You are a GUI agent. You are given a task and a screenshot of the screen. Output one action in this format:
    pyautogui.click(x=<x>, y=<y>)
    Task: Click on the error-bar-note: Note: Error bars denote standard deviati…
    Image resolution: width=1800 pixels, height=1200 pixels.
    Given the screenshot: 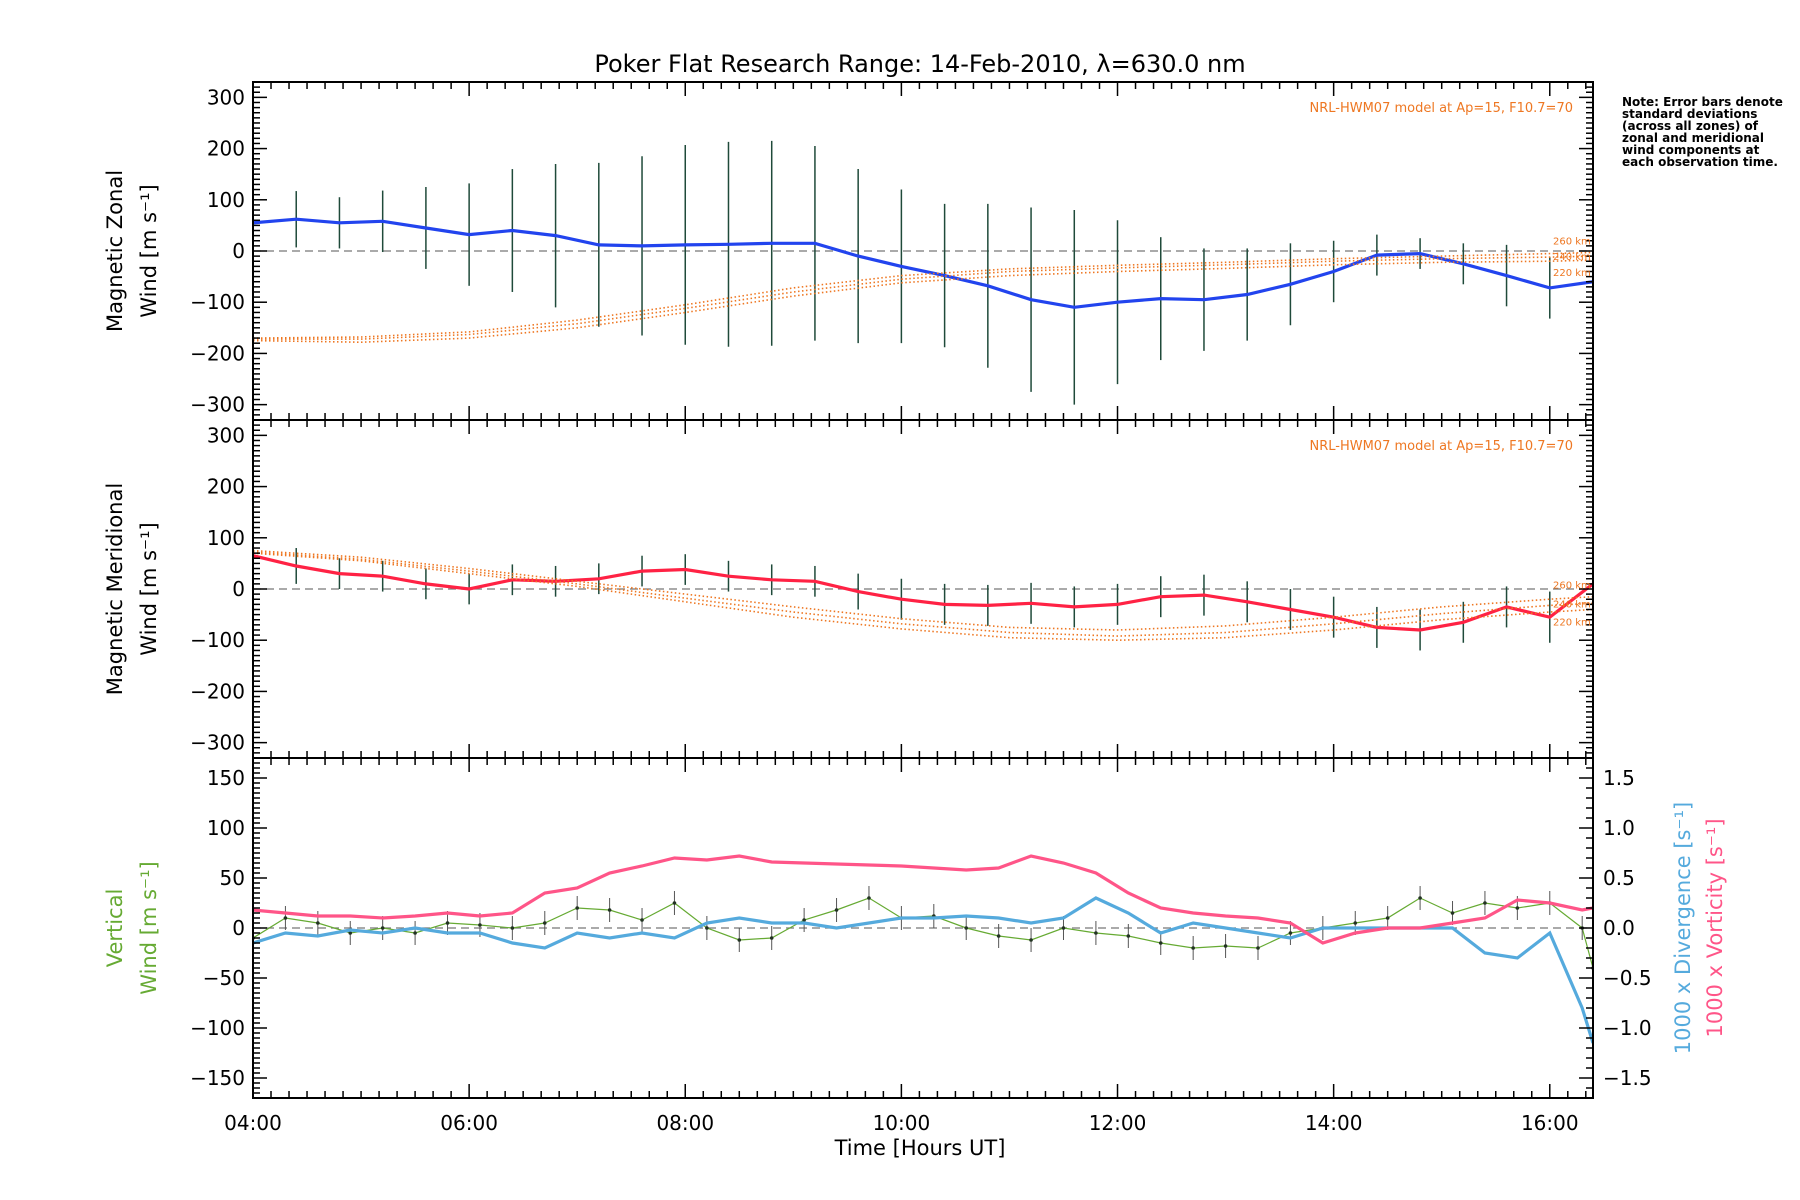 What is the action you would take?
    pyautogui.click(x=1702, y=132)
    